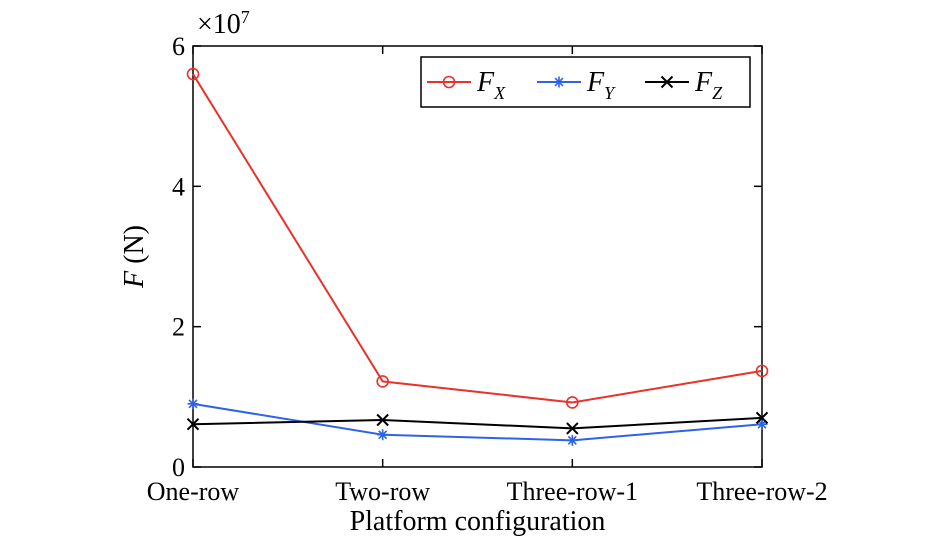 The height and width of the screenshot is (545, 946). What do you see at coordinates (134, 248) in the screenshot?
I see `y-axis-label-unit: (N)` at bounding box center [134, 248].